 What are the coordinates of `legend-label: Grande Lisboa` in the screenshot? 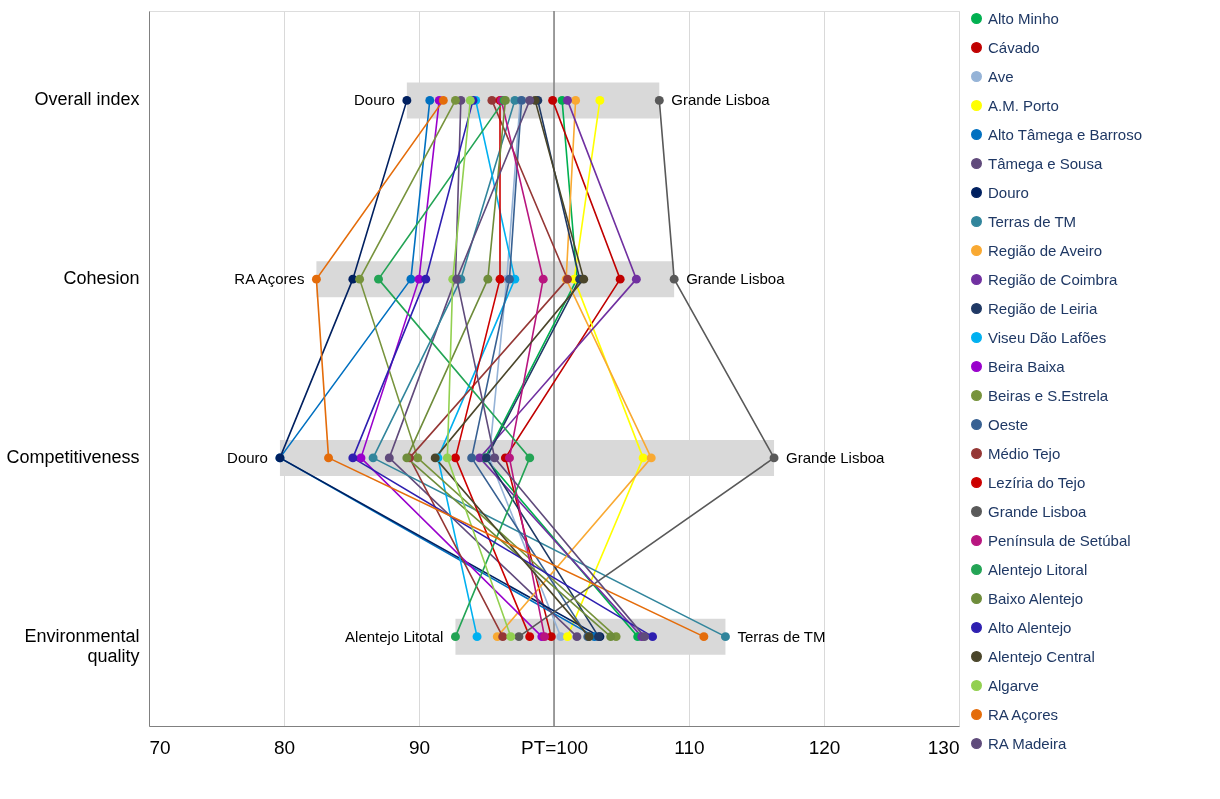 It's located at (1038, 511).